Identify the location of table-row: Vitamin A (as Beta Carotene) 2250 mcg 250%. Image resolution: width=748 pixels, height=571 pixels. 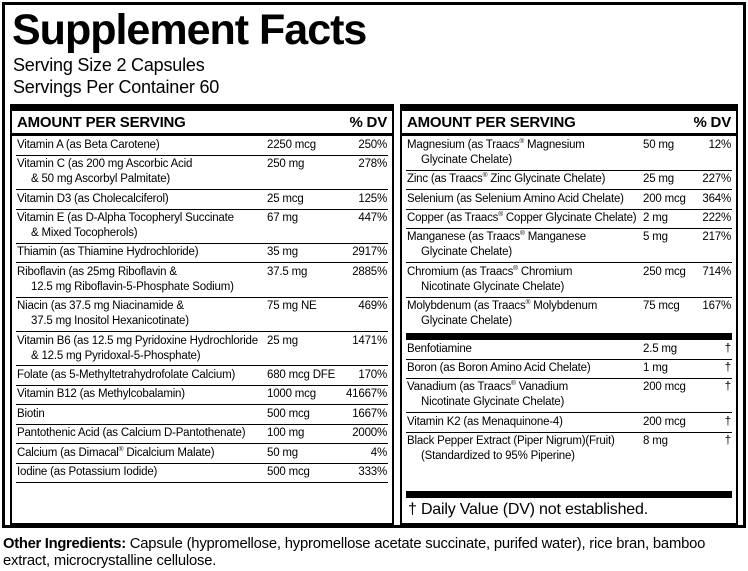
(202, 146).